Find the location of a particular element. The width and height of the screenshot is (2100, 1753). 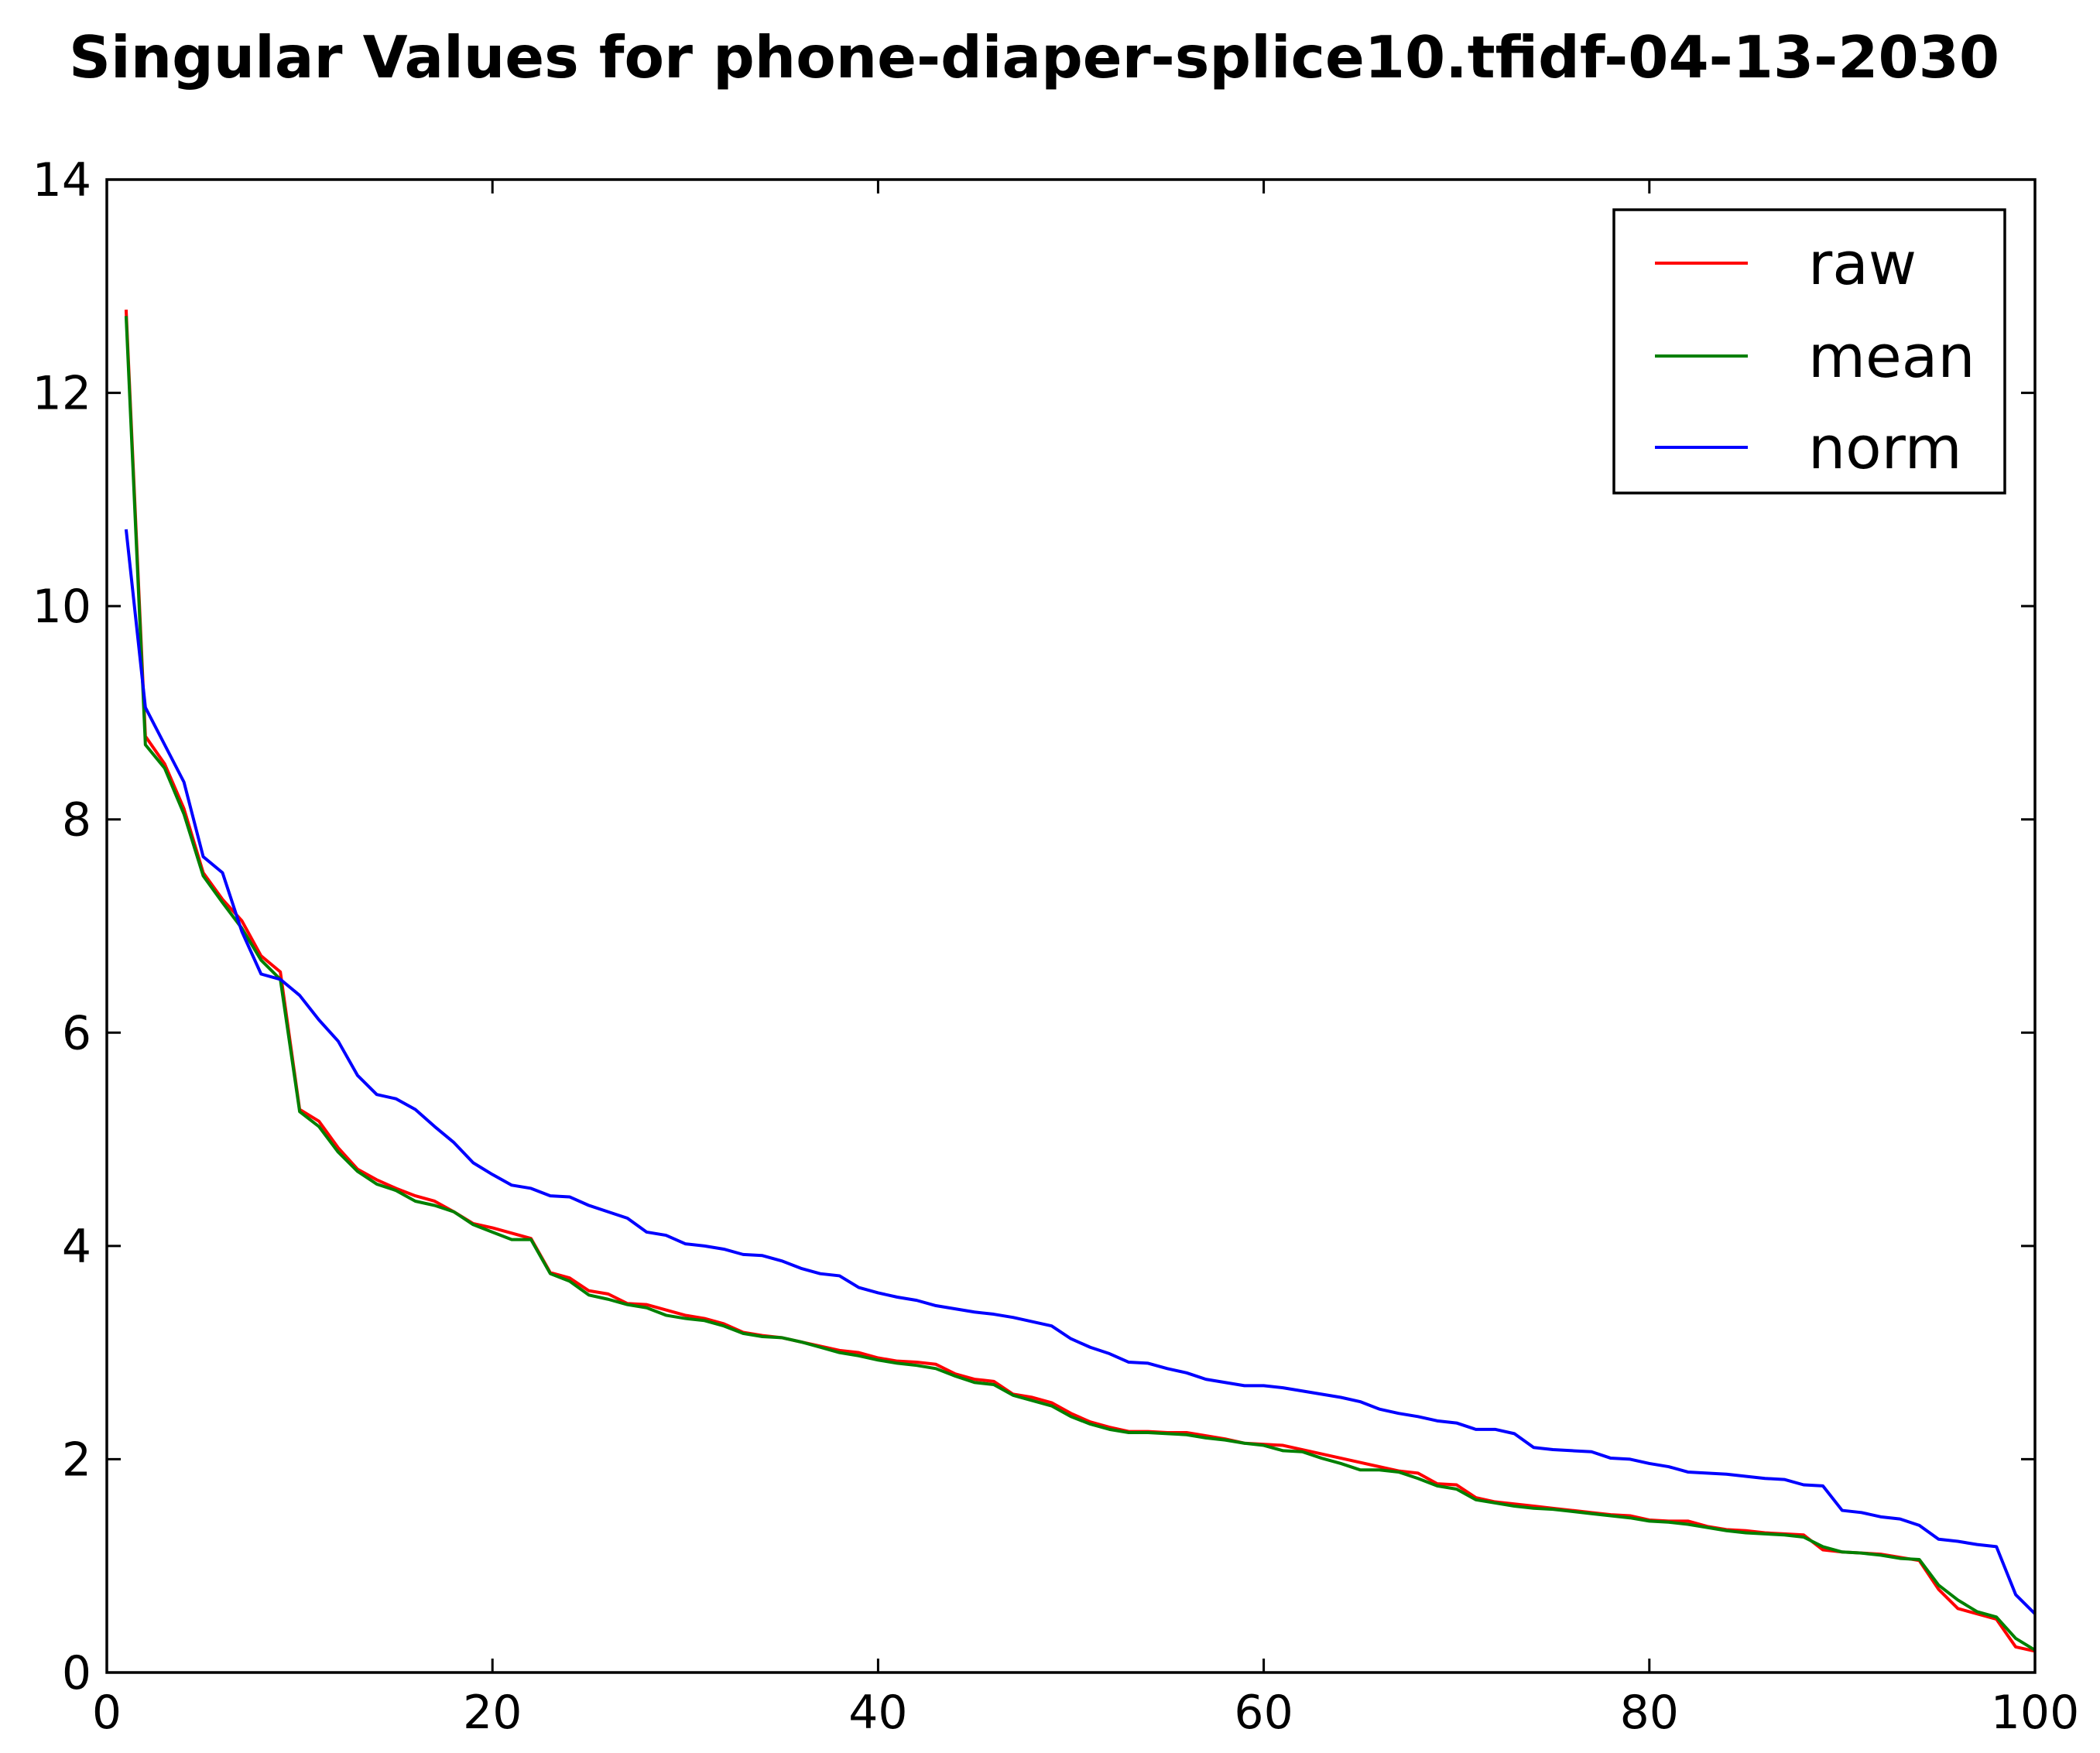

legend: raw mean norm is located at coordinates (1809, 352).